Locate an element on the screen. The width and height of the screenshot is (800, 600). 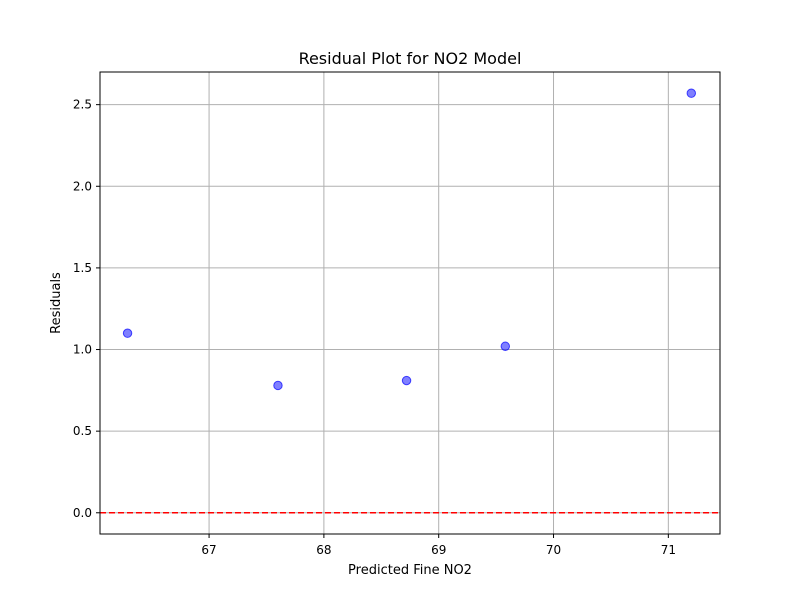
x-axis-label: Predicted Fine NO2 is located at coordinates (410, 570).